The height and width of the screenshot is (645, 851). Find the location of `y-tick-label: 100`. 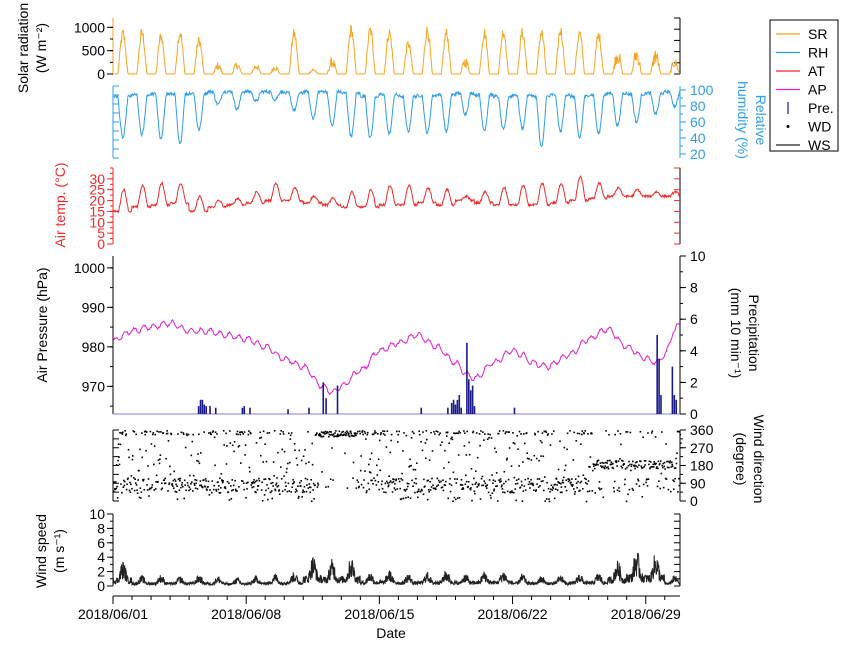

y-tick-label: 100 is located at coordinates (702, 90).